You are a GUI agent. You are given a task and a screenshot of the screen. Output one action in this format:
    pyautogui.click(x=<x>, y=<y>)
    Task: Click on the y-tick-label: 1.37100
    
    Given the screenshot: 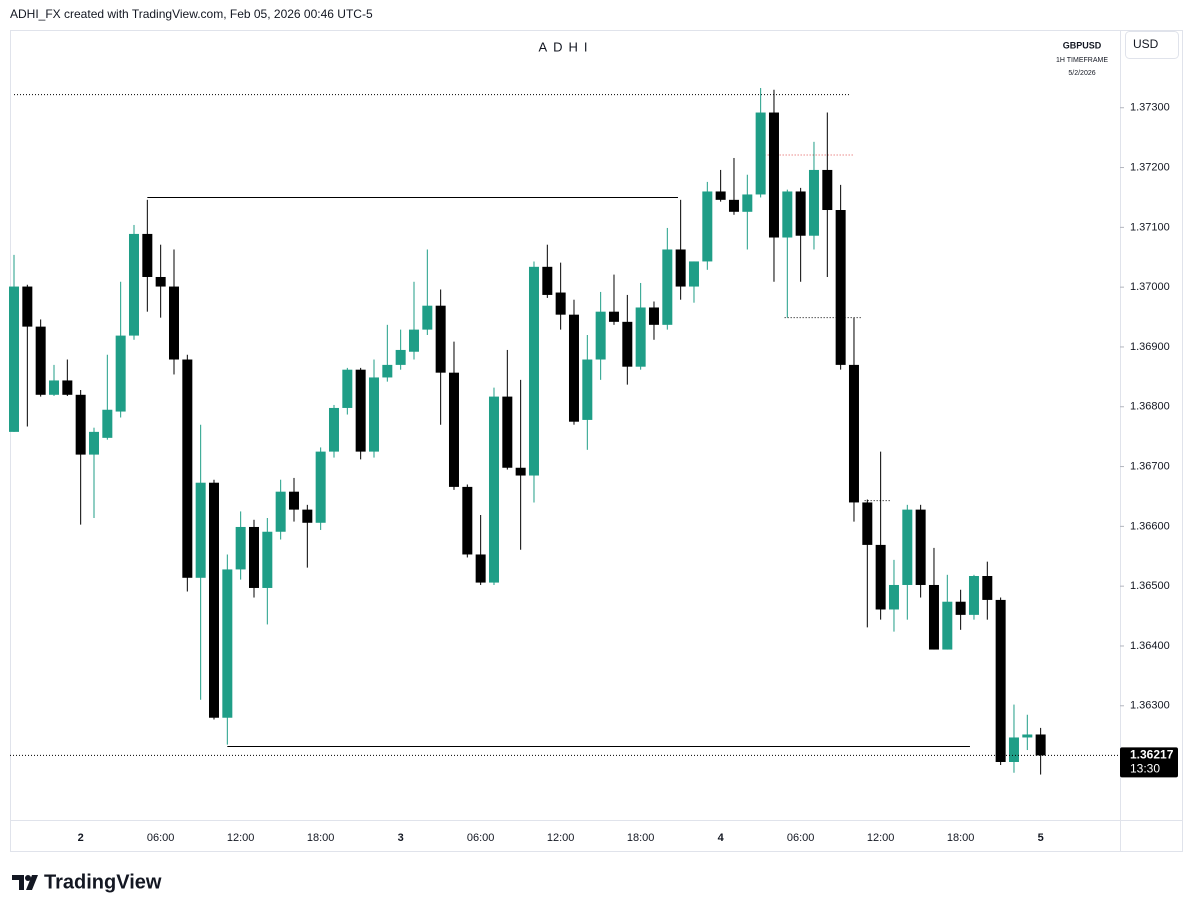 What is the action you would take?
    pyautogui.click(x=1150, y=227)
    